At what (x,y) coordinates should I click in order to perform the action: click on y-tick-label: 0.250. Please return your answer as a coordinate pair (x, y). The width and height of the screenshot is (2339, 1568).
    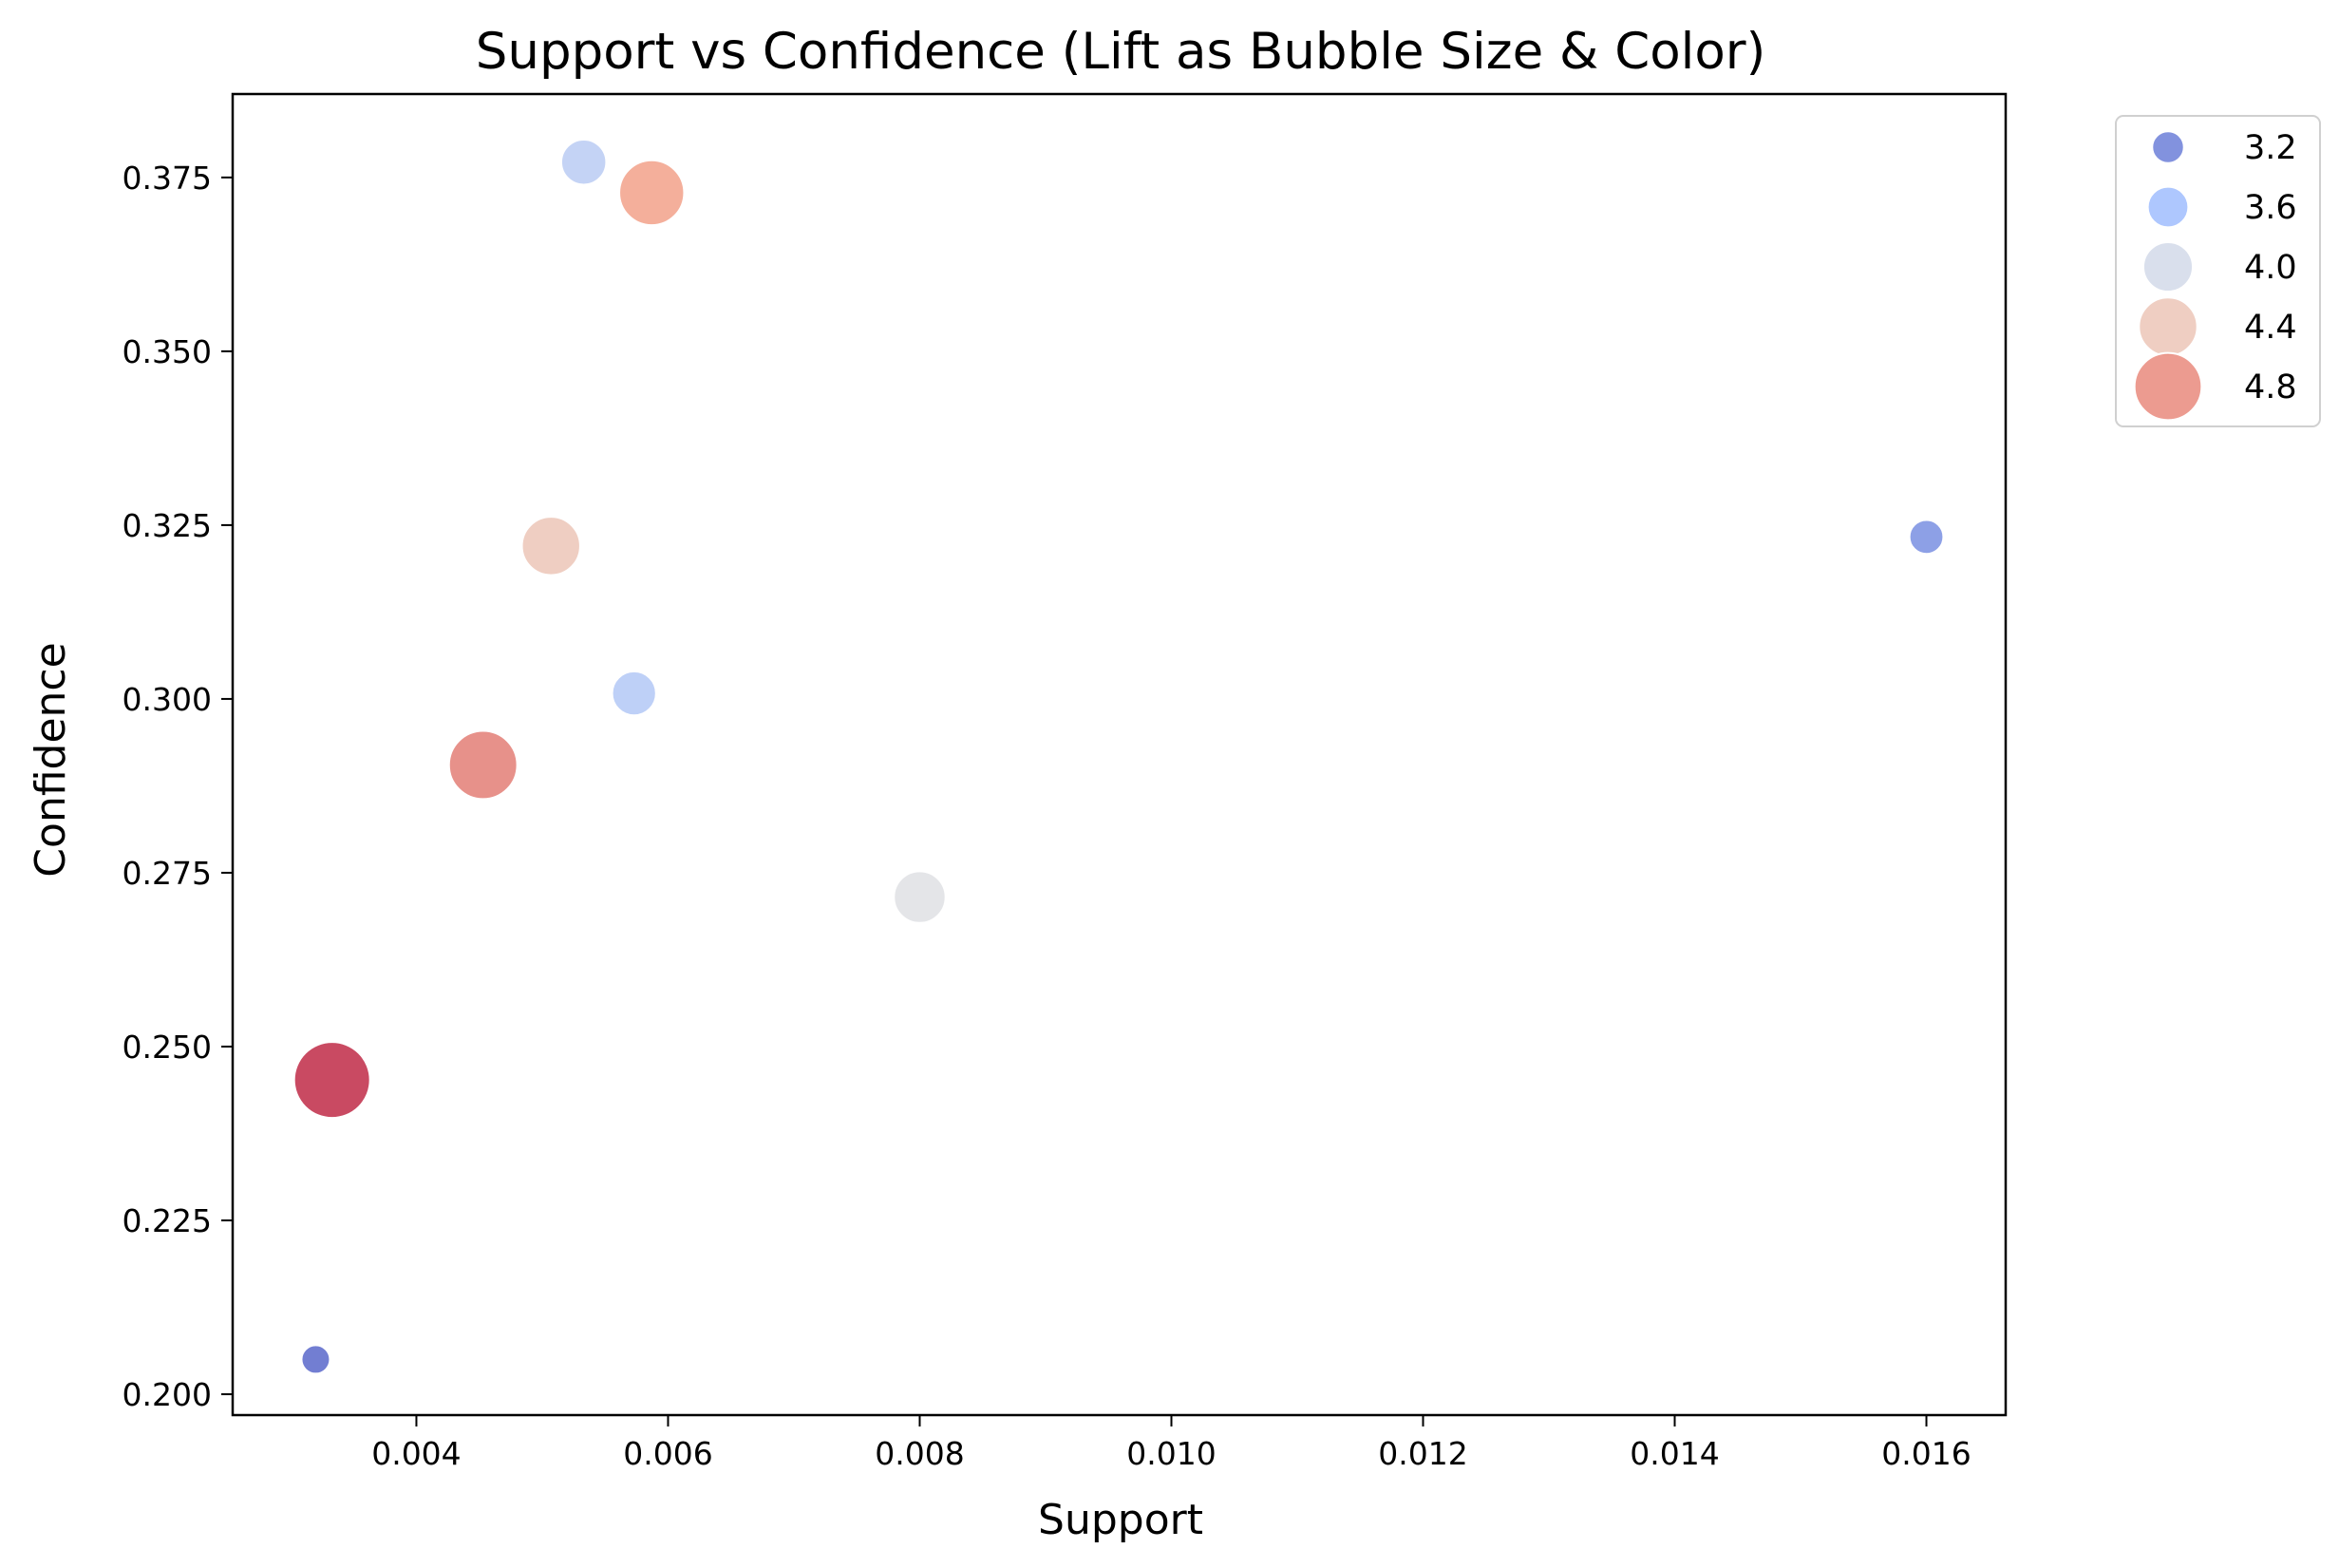
    Looking at the image, I should click on (167, 1047).